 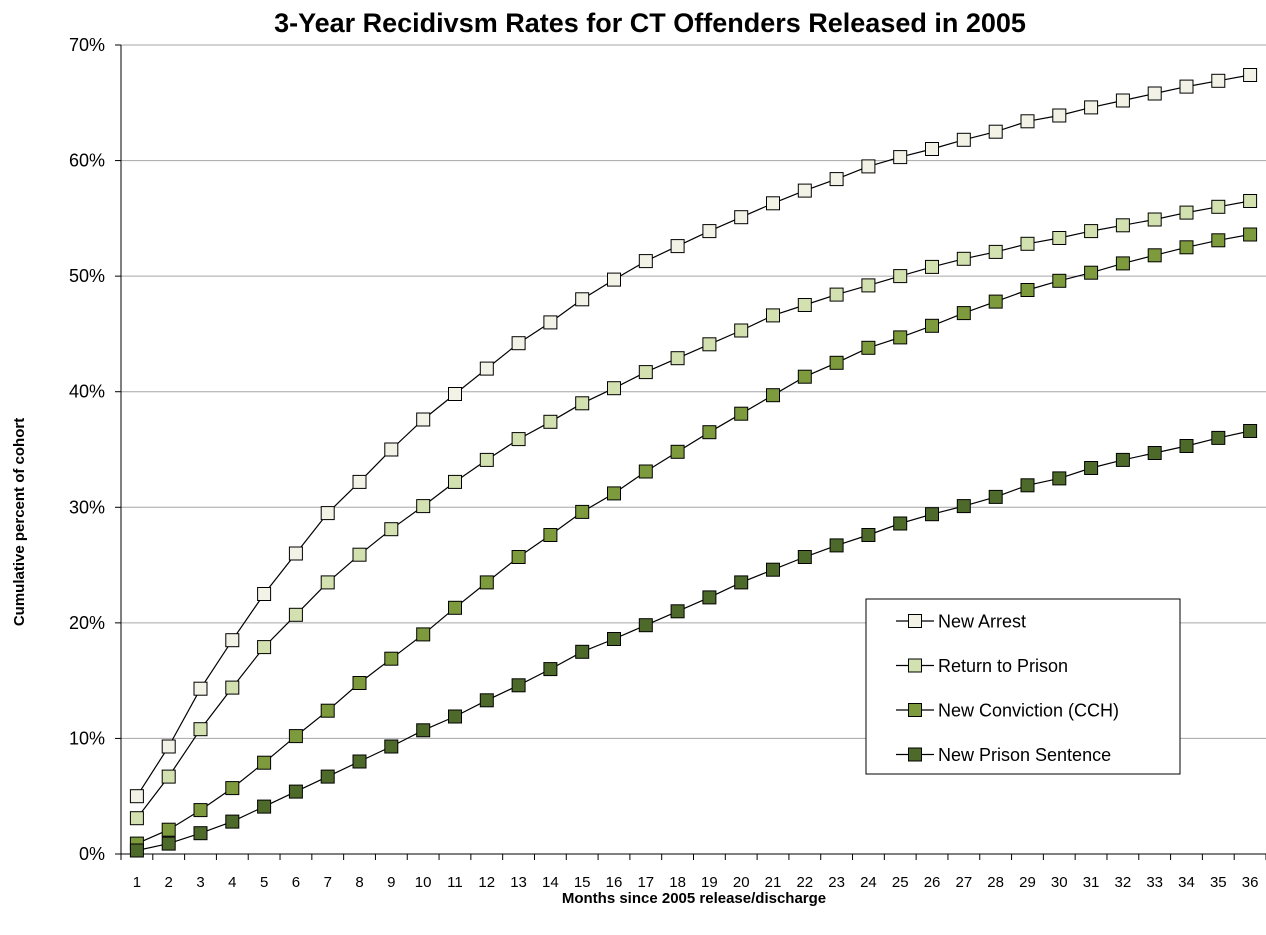 What do you see at coordinates (95, 449) in the screenshot?
I see `y-axis-ticks: 0% 10% 20% 30% 40% 50% 60% 70%` at bounding box center [95, 449].